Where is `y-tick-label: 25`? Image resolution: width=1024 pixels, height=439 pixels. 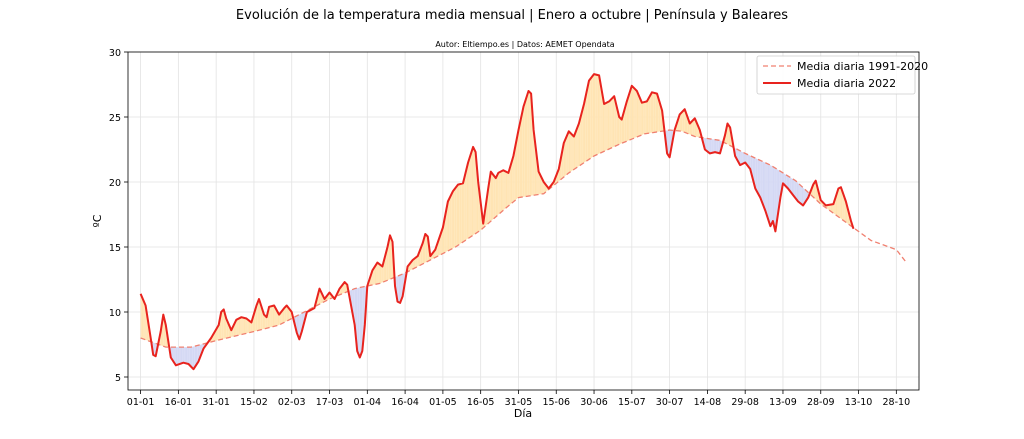
y-tick-label: 25 is located at coordinates (115, 118).